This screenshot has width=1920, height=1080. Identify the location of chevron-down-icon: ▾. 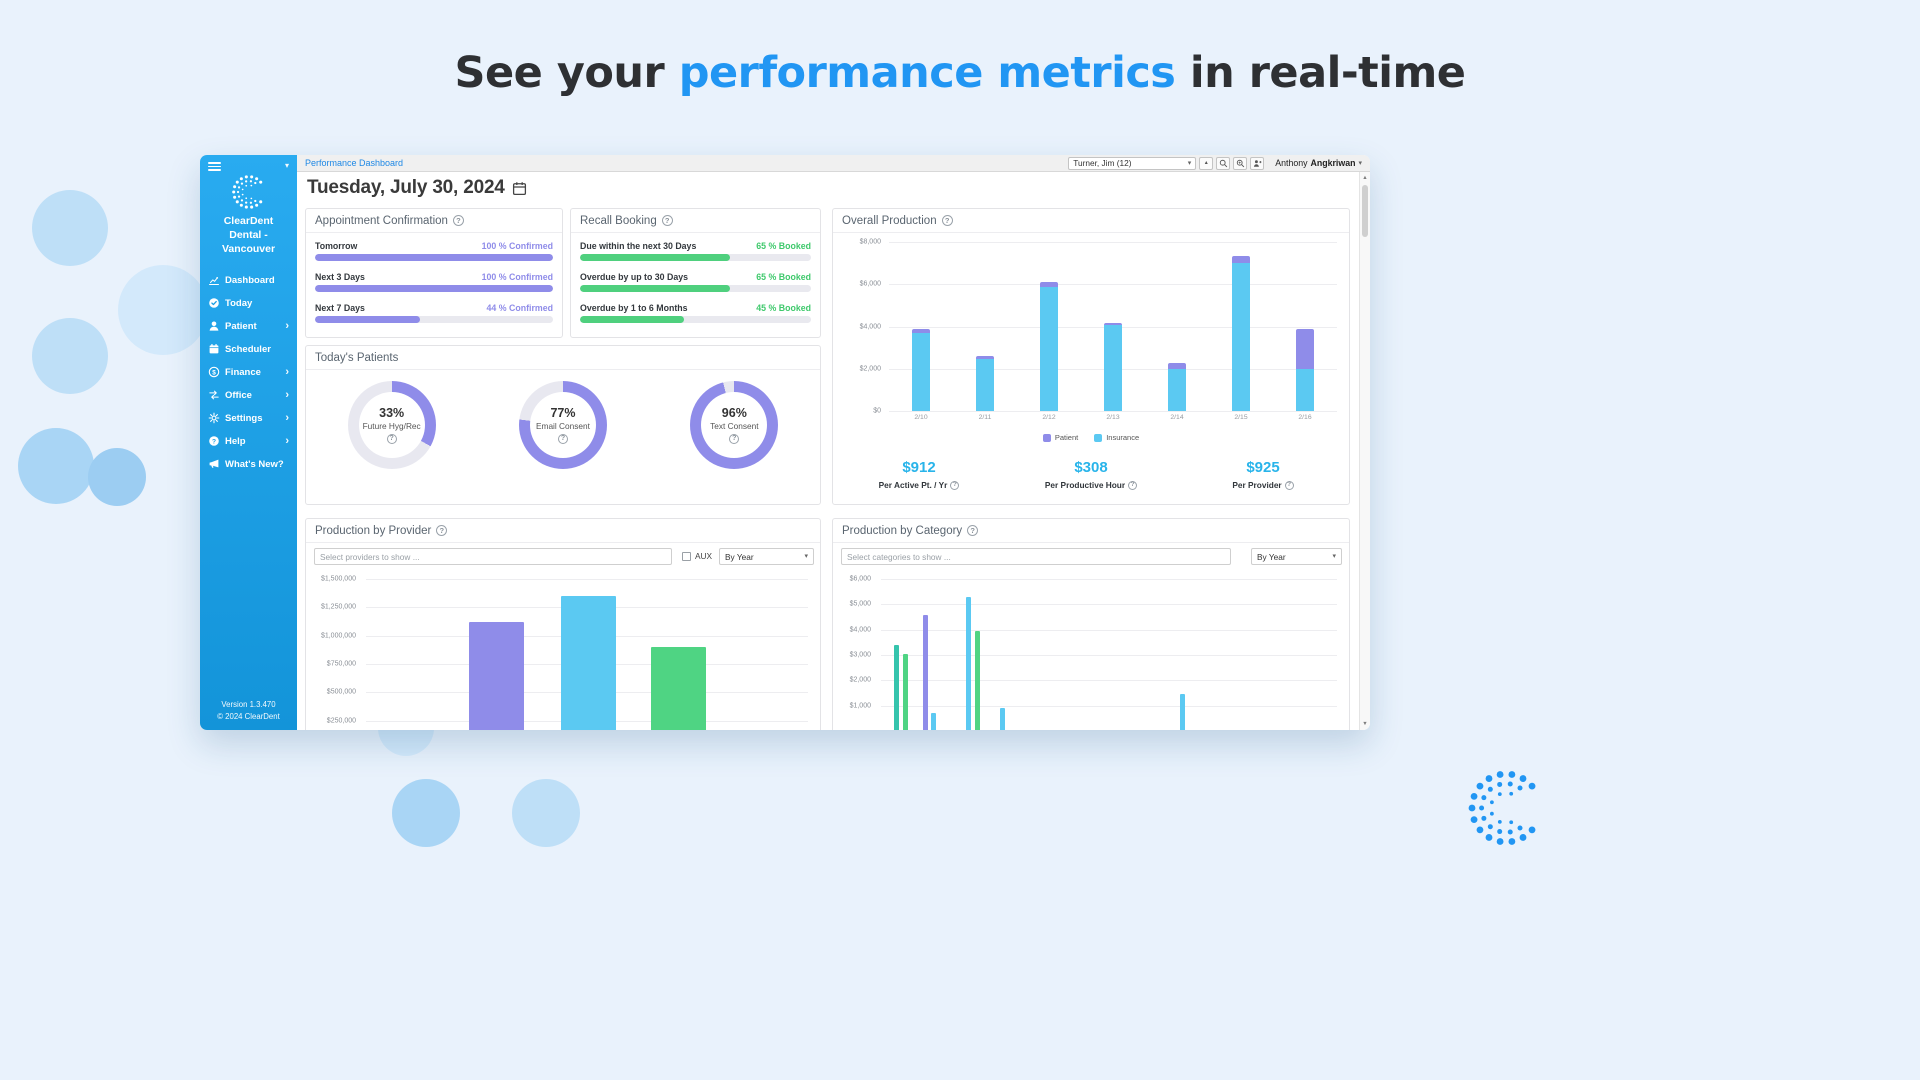
(286, 165).